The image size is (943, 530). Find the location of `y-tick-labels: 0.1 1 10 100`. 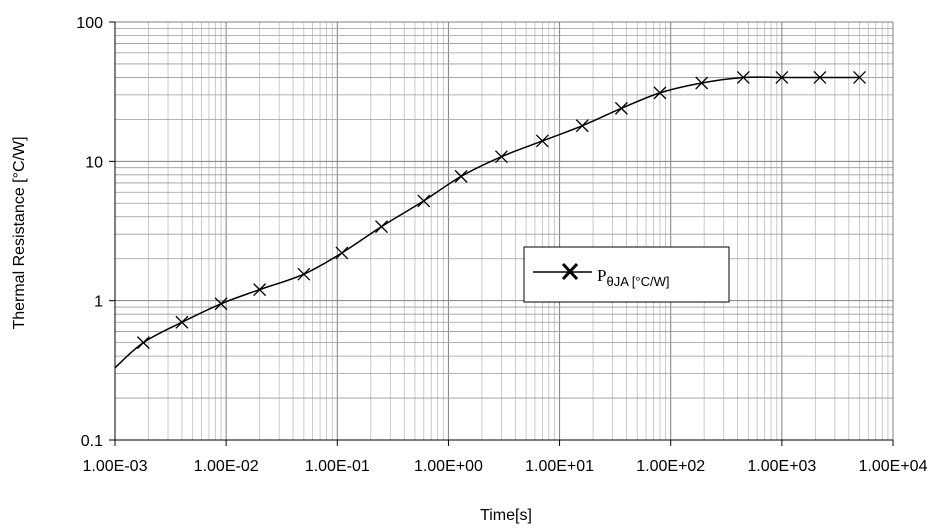

y-tick-labels: 0.1 1 10 100 is located at coordinates (89, 232).